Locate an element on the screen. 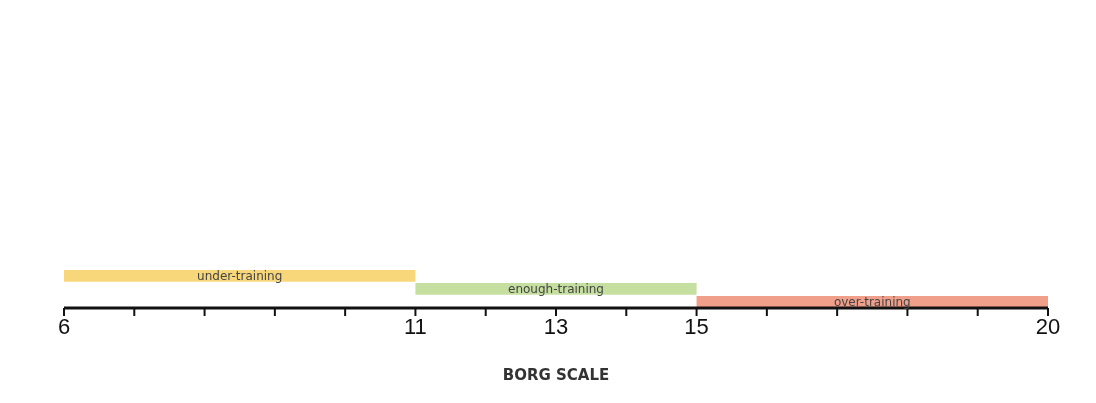  x-axis-title: BORG SCALE is located at coordinates (556, 375).